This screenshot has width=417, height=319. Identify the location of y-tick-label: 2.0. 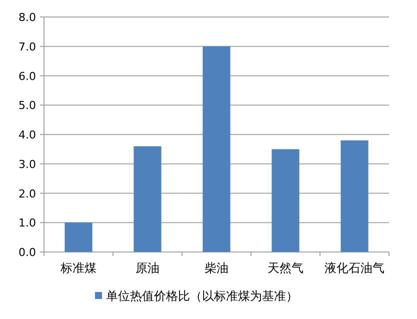
(27, 193).